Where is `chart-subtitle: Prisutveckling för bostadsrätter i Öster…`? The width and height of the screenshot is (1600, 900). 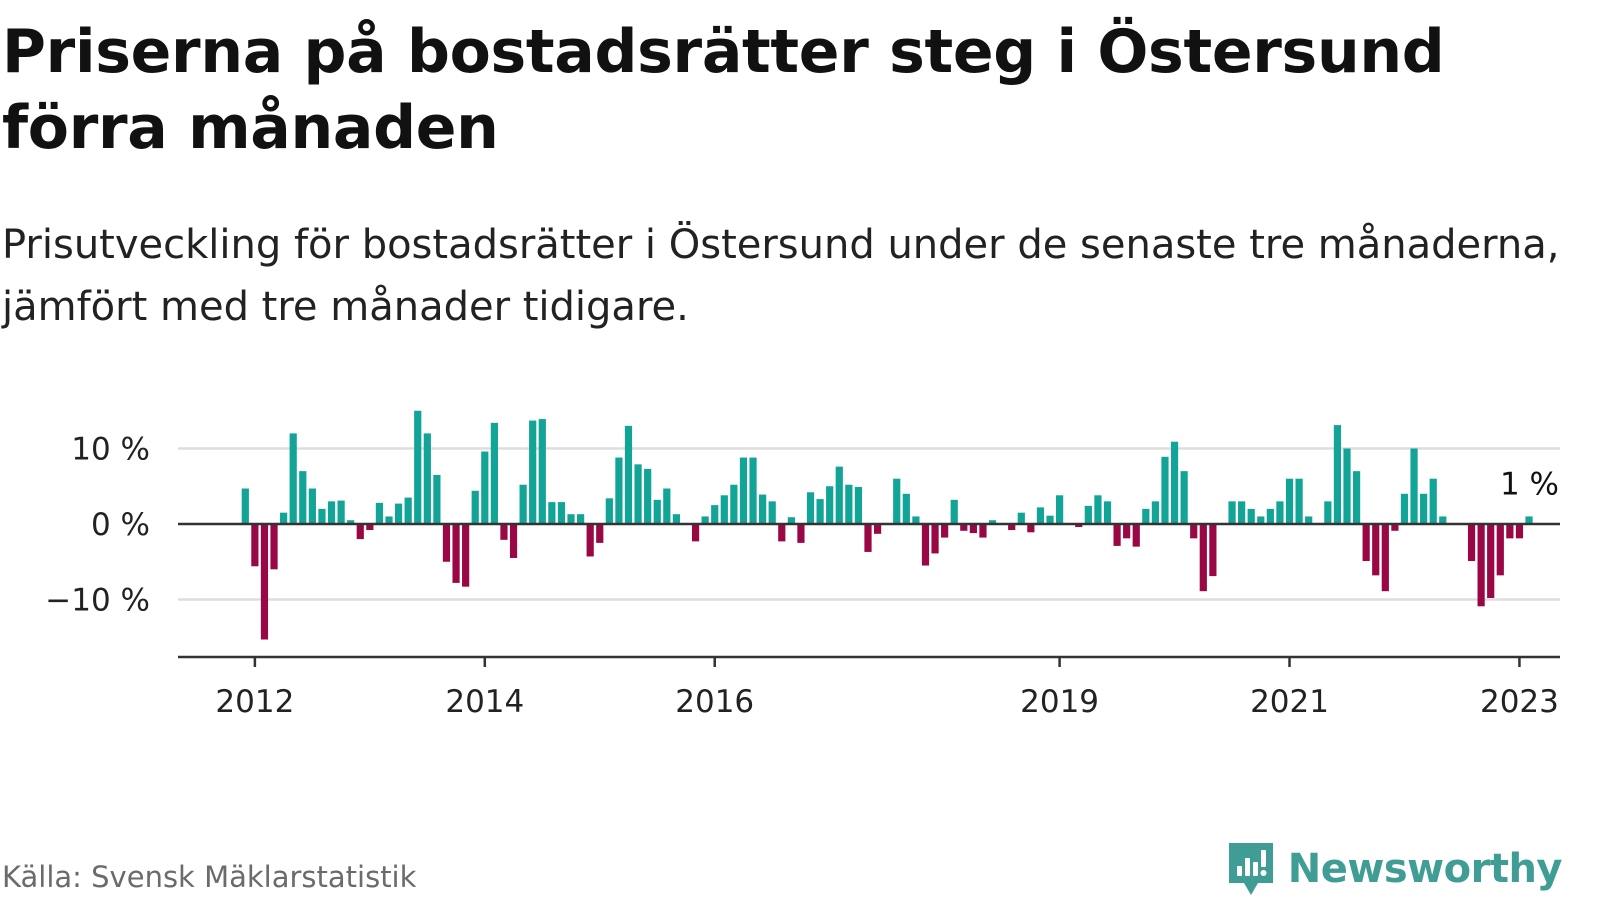 chart-subtitle: Prisutveckling för bostadsrätter i Öster… is located at coordinates (781, 276).